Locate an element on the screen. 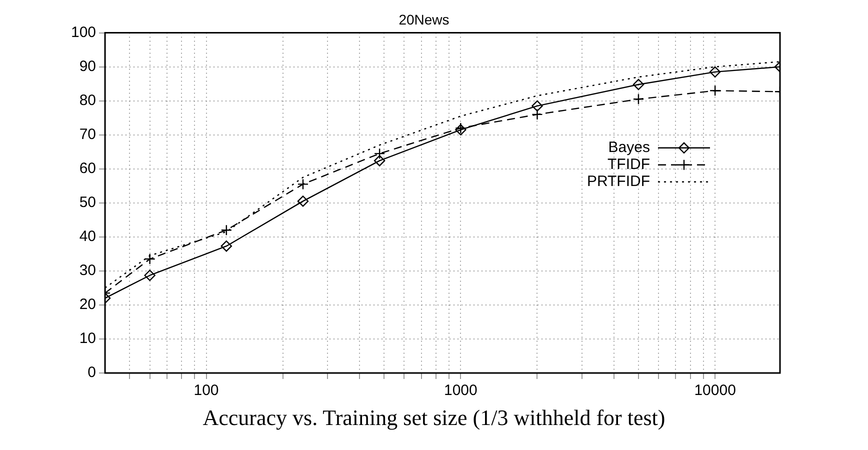 This screenshot has width=868, height=450. legend-label: TFIDF is located at coordinates (629, 165).